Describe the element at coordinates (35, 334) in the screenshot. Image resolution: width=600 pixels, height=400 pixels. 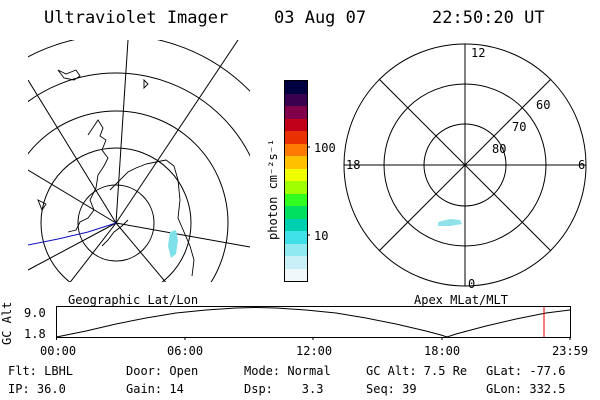
I see `altitude-y-tick-low: 1.8` at that location.